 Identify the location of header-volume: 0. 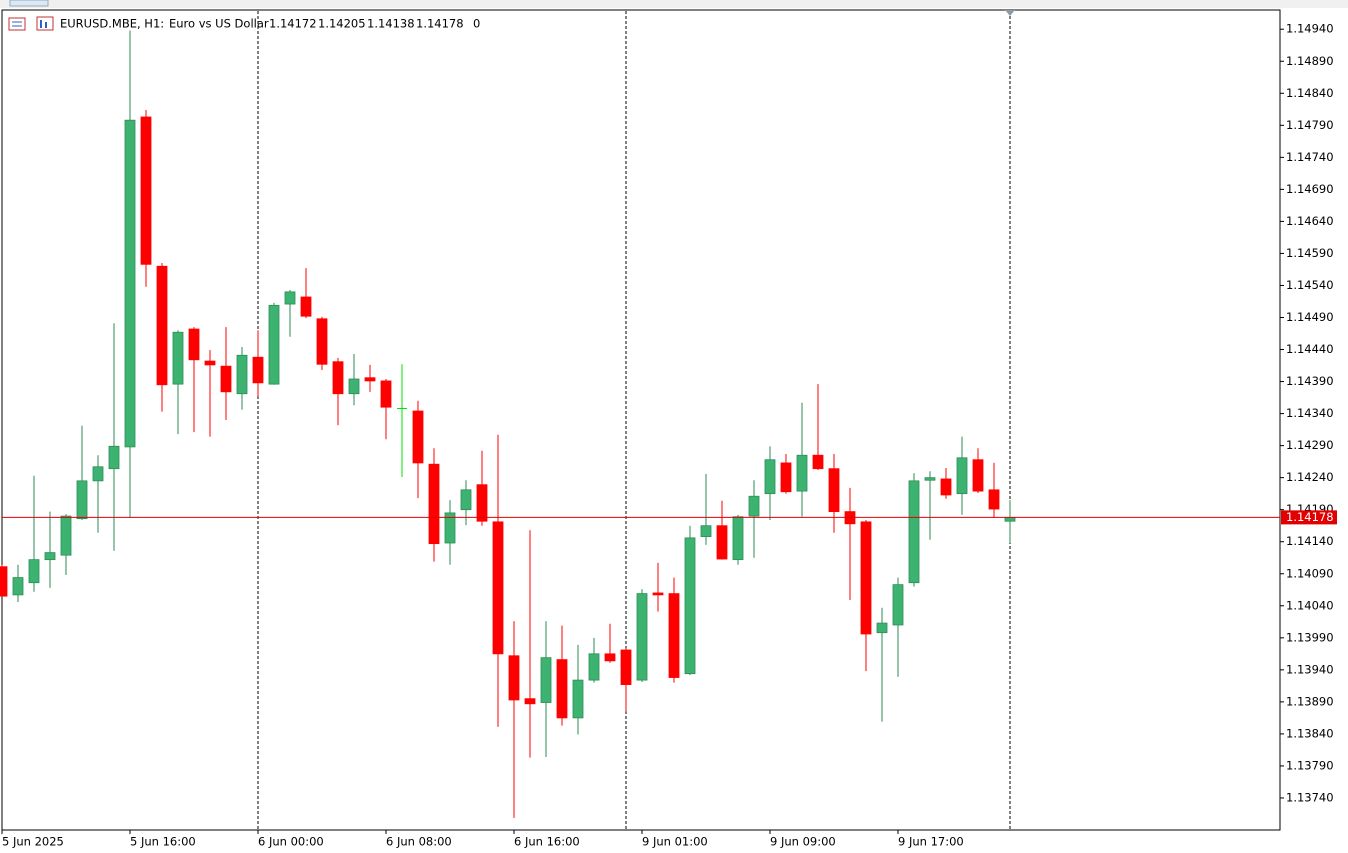
(476, 24).